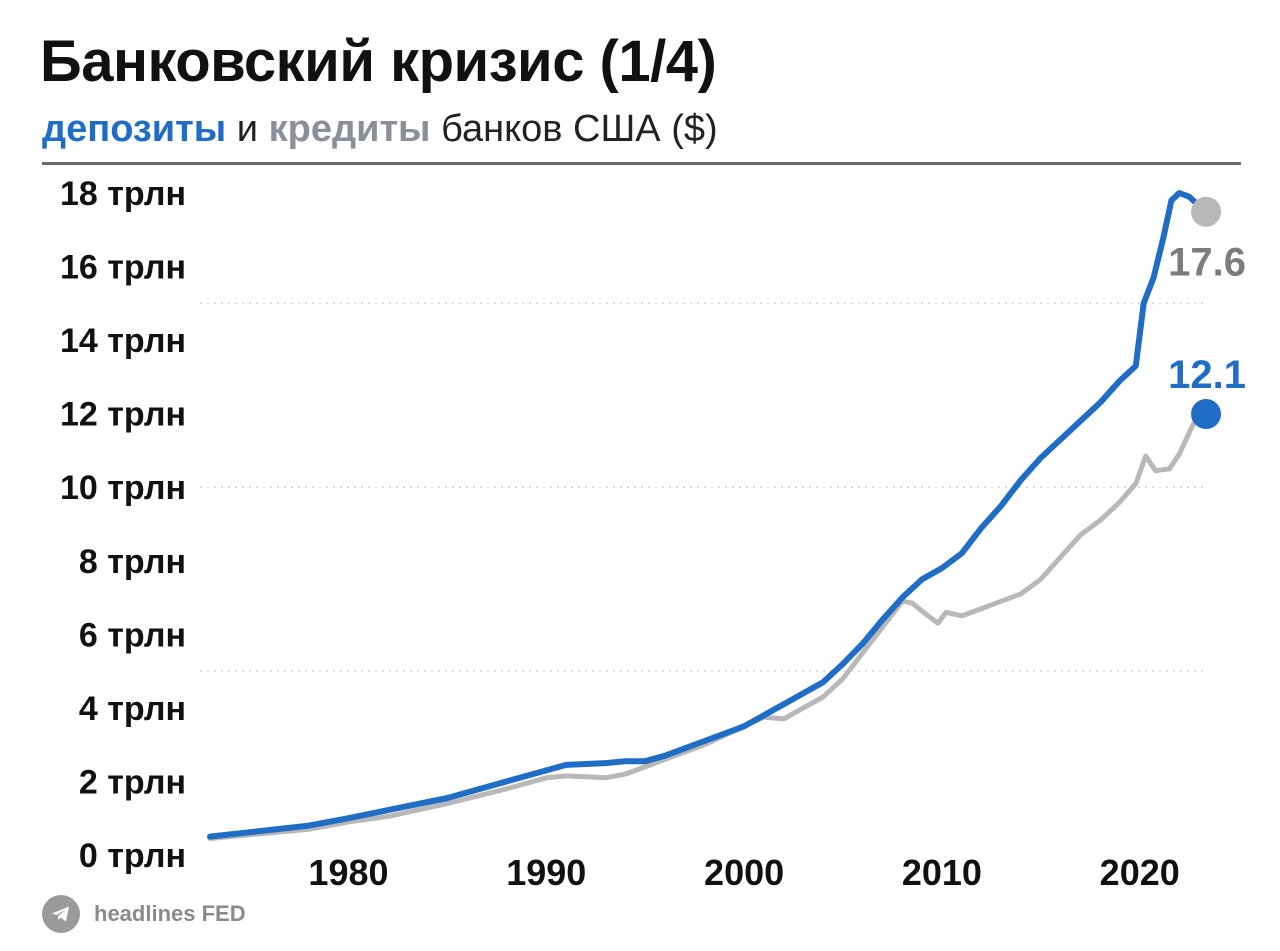  Describe the element at coordinates (132, 562) in the screenshot. I see `y-tick-label: 8 трлн` at that location.